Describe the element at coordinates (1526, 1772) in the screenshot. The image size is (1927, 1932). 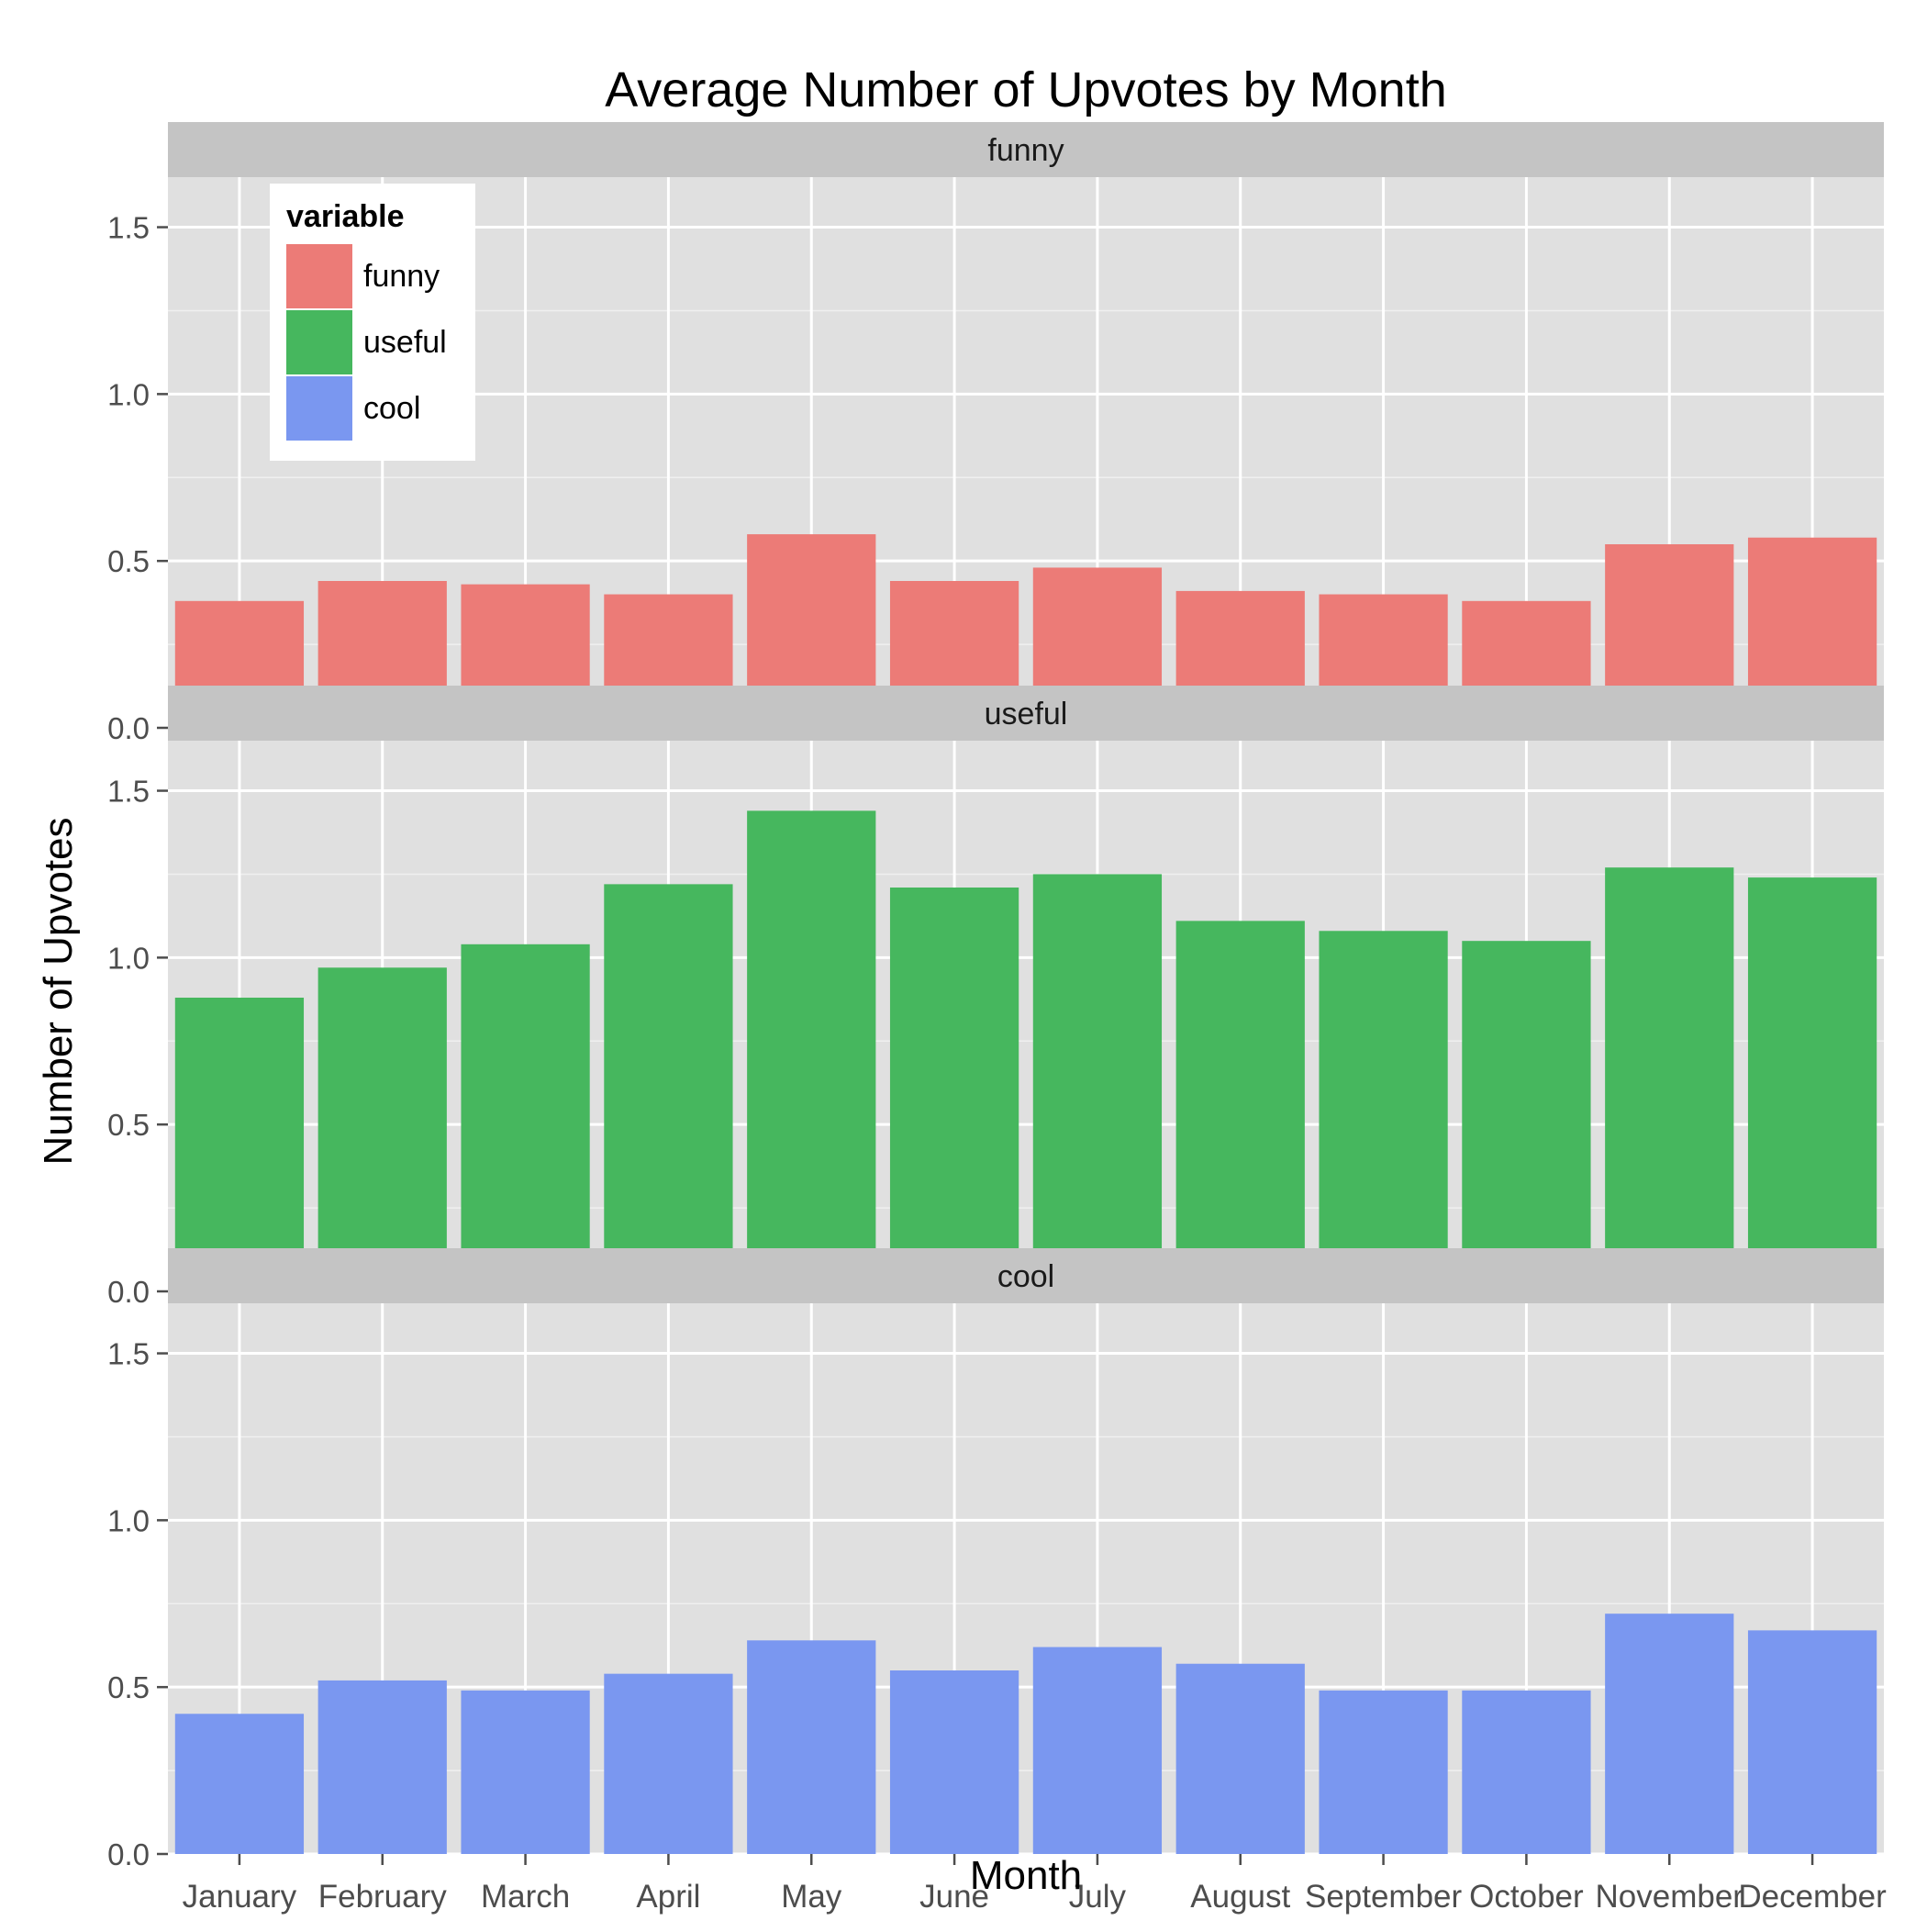
I see `bar-cool-october` at that location.